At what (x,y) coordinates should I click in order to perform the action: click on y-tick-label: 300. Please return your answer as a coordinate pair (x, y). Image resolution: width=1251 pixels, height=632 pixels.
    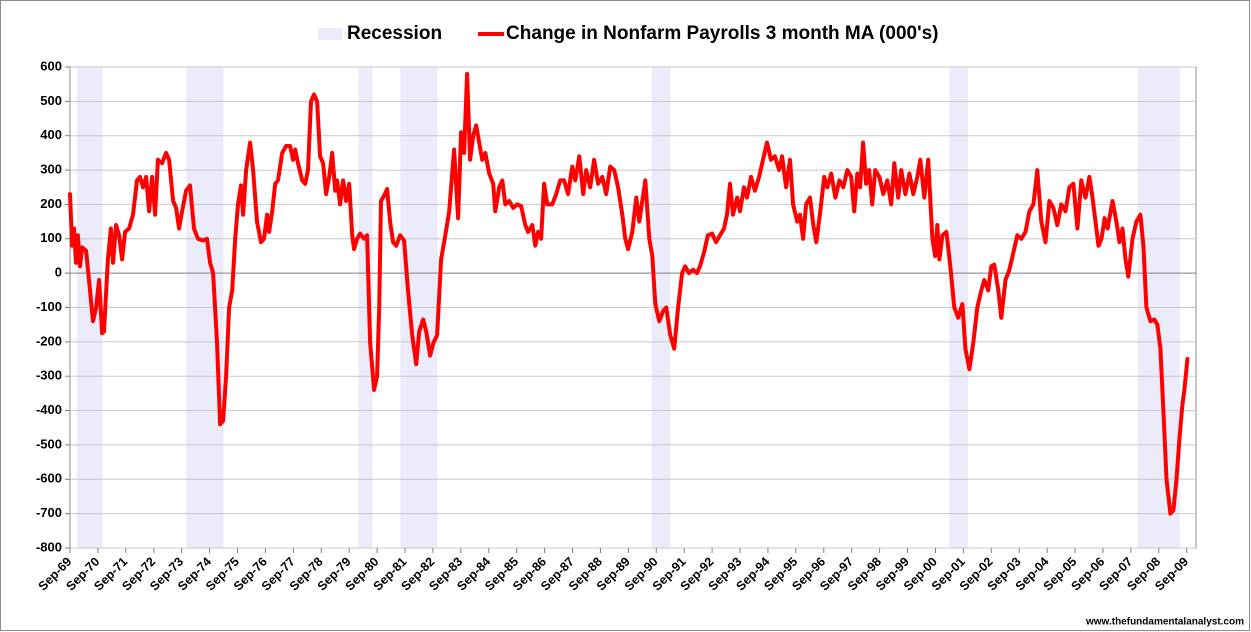
    Looking at the image, I should click on (51, 169).